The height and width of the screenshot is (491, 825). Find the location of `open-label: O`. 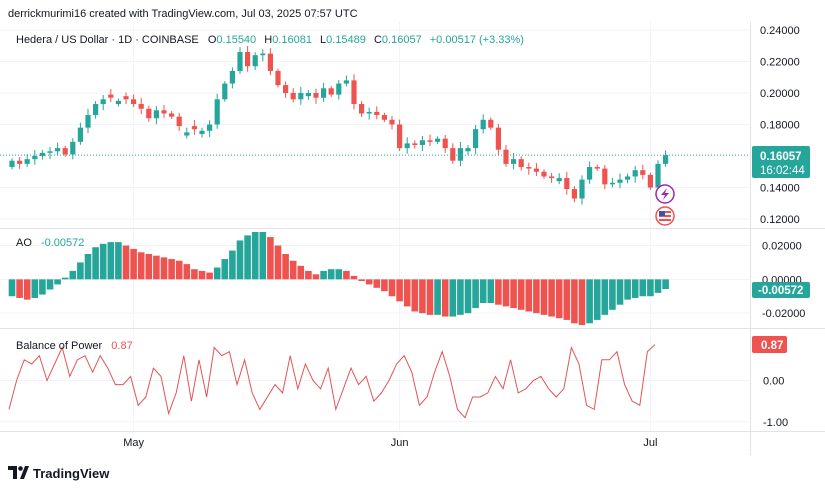

open-label: O is located at coordinates (212, 40).